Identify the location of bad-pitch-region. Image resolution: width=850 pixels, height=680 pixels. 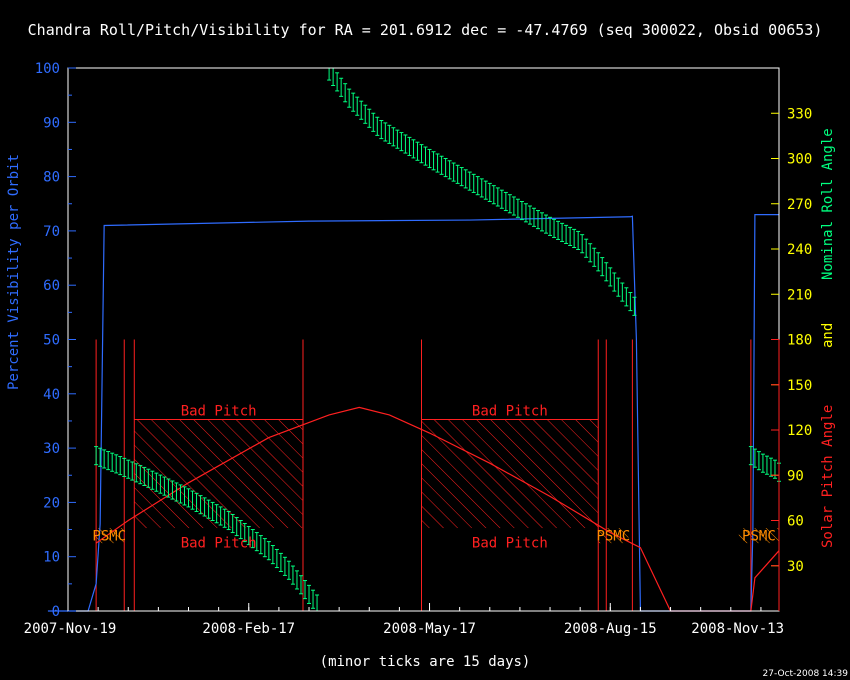
(218, 474).